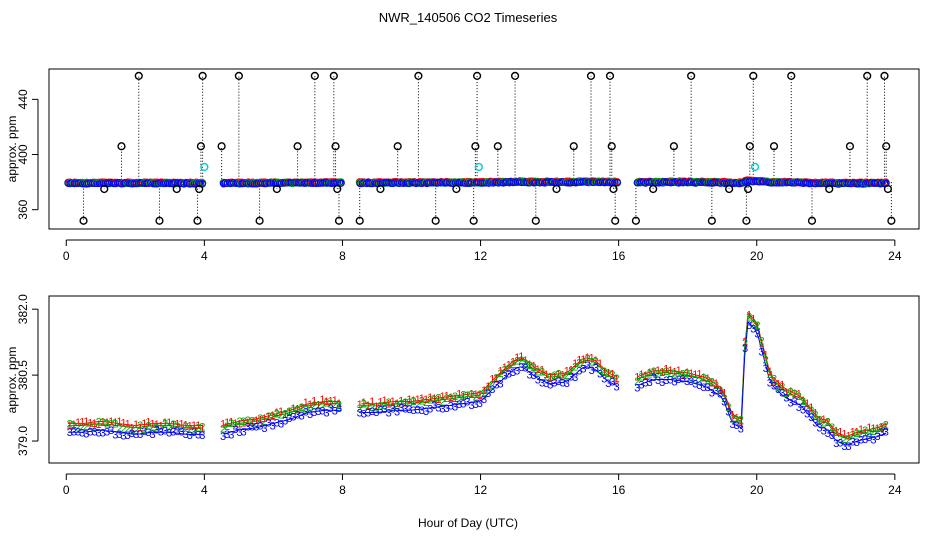 Image resolution: width=936 pixels, height=540 pixels. I want to click on raw-panel-y-tick-label: 440, so click(23, 99).